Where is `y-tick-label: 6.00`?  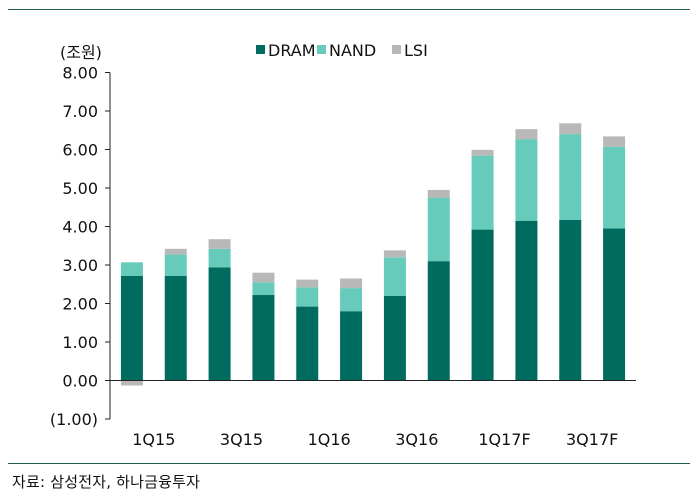 y-tick-label: 6.00 is located at coordinates (80, 150).